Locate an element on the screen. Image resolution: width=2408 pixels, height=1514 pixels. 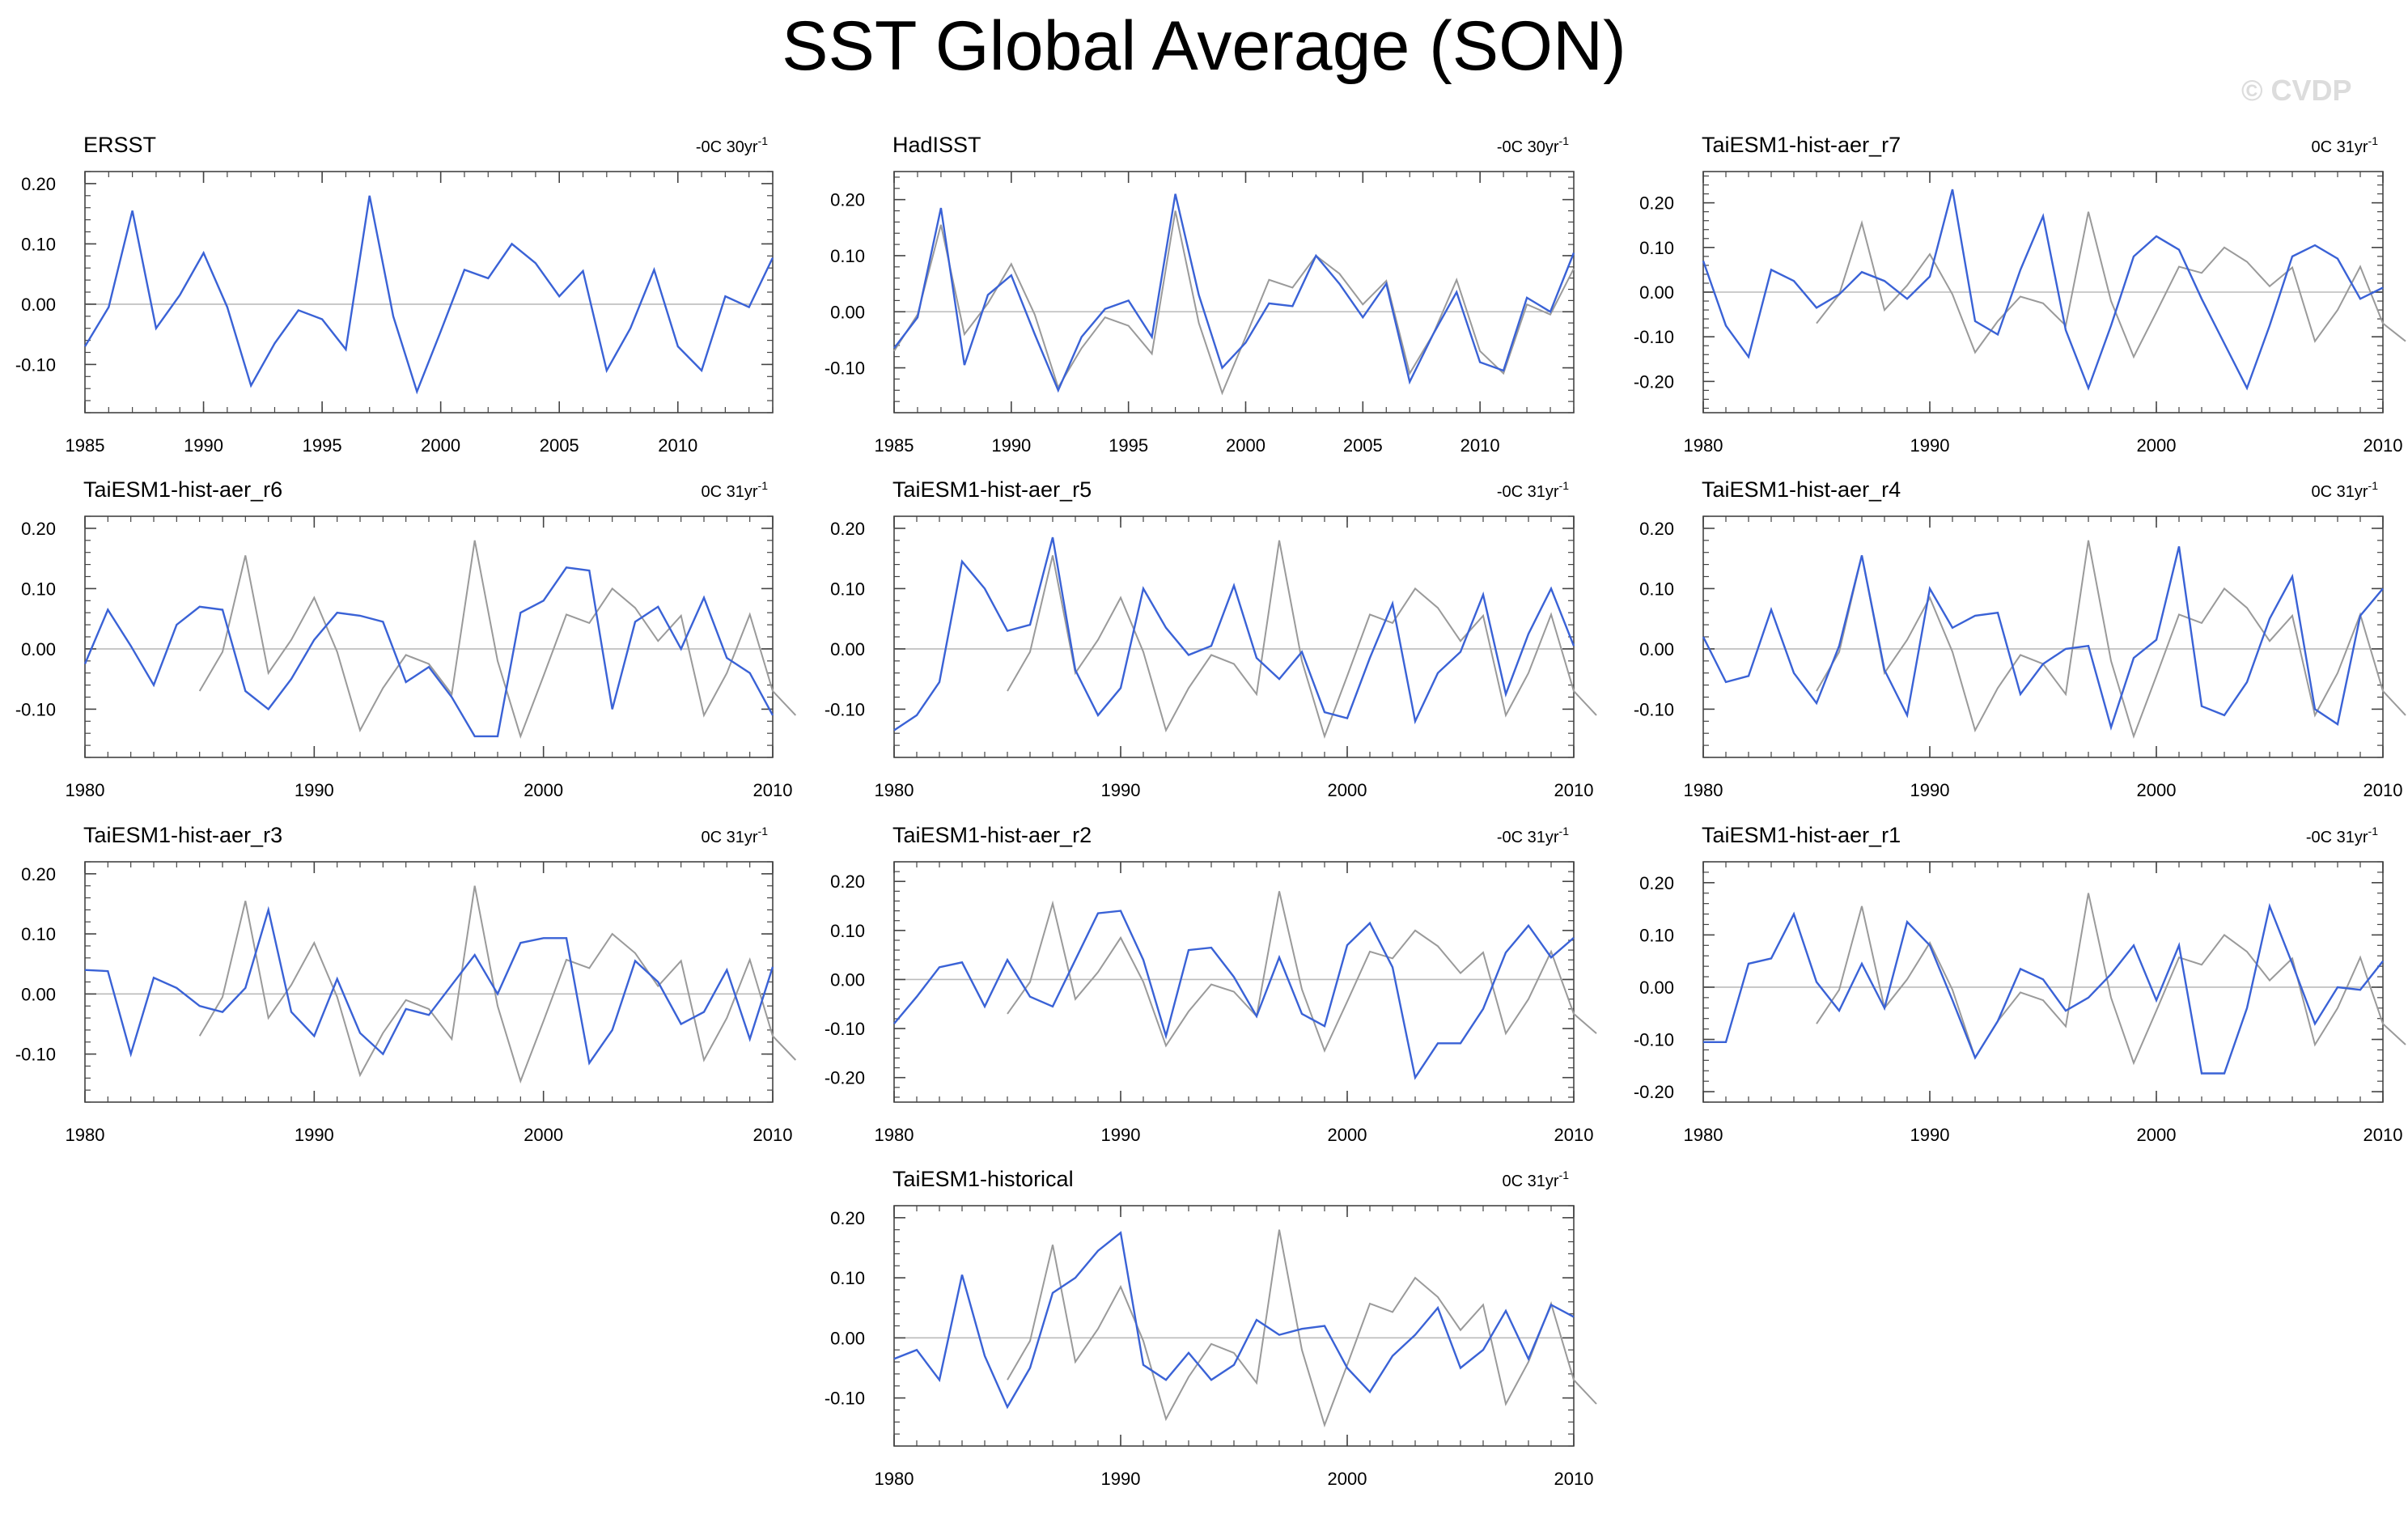
panel-title: TaiESM1-hist-aer_r7 is located at coordinates (1802, 145).